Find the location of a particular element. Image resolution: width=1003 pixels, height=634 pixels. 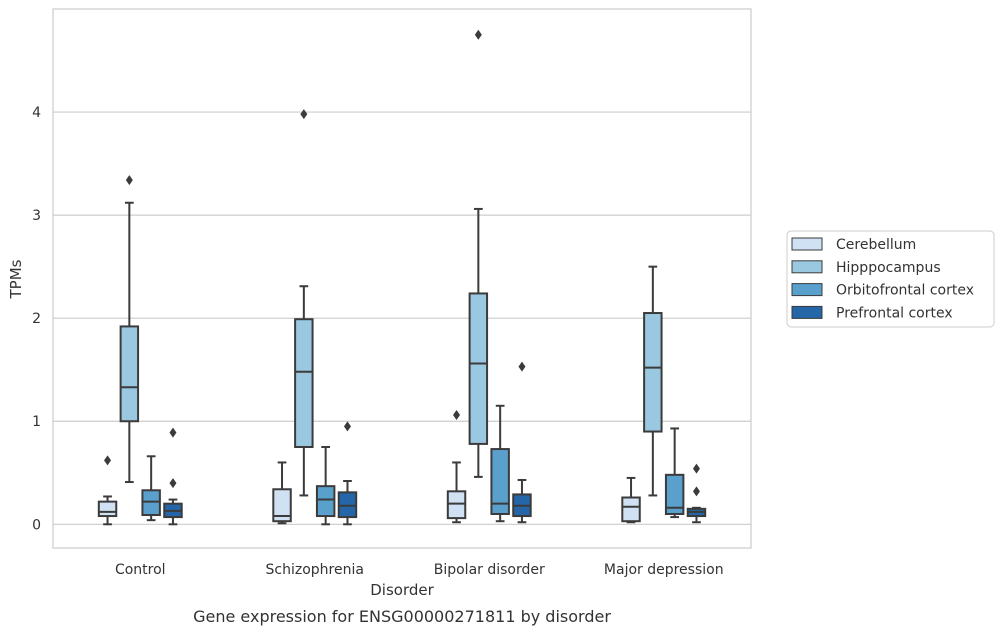

x-tick-label: Bipolar disorder is located at coordinates (489, 570).